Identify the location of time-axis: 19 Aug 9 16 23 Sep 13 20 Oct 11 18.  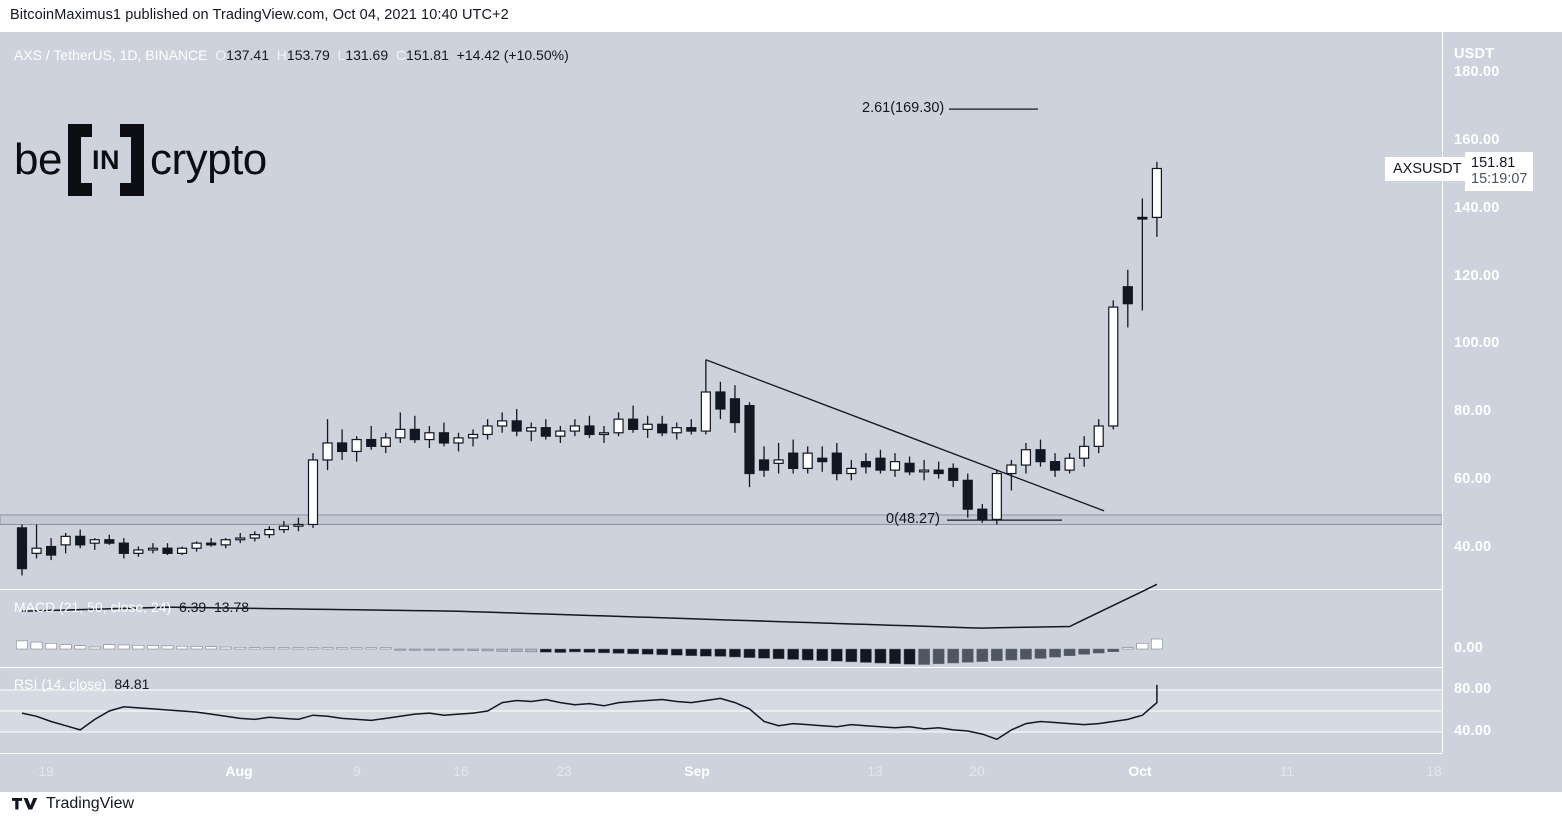
(781, 772).